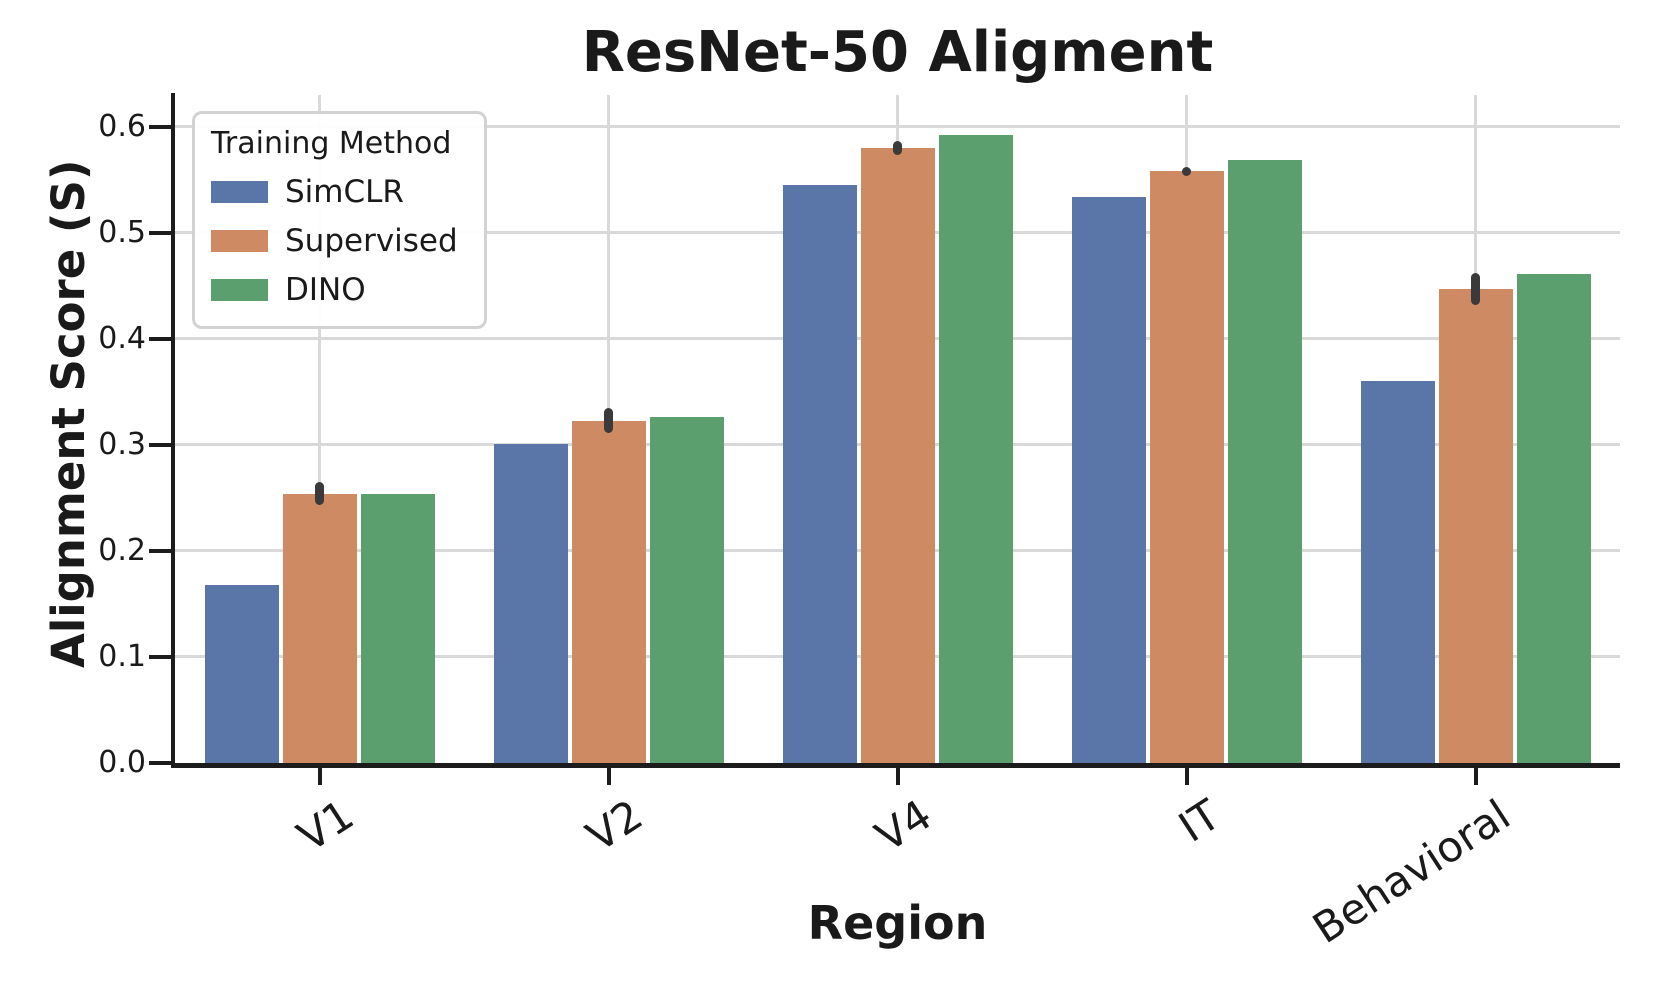  What do you see at coordinates (530, 603) in the screenshot?
I see `bar-simclr-v2` at bounding box center [530, 603].